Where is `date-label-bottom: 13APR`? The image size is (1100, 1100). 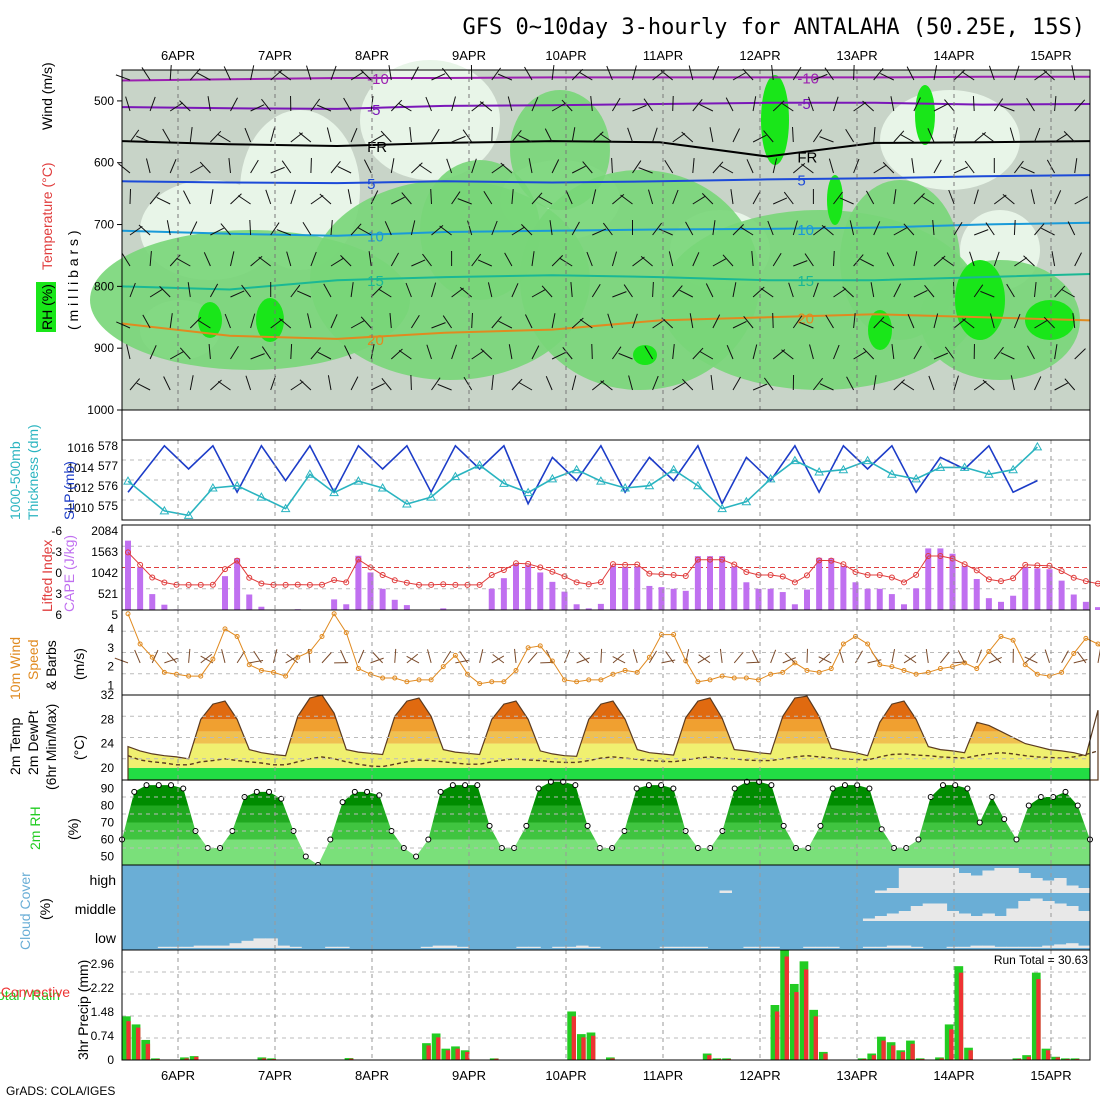
date-label-bottom: 13APR is located at coordinates (856, 1075).